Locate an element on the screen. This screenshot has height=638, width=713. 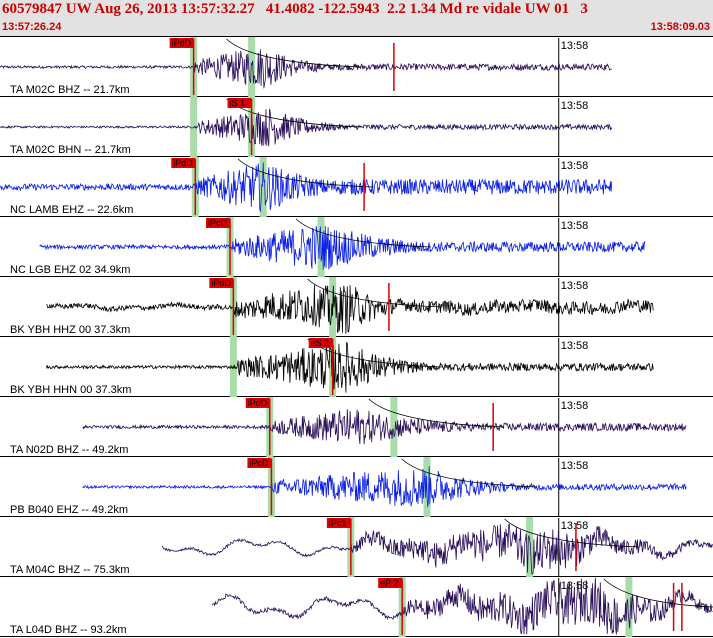
station-label: TA M02C BHN -- 21.7km is located at coordinates (70, 150).